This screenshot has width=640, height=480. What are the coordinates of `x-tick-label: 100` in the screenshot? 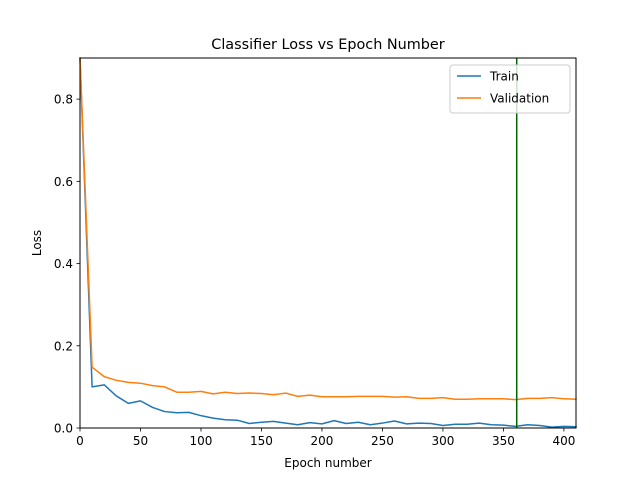 It's located at (201, 441).